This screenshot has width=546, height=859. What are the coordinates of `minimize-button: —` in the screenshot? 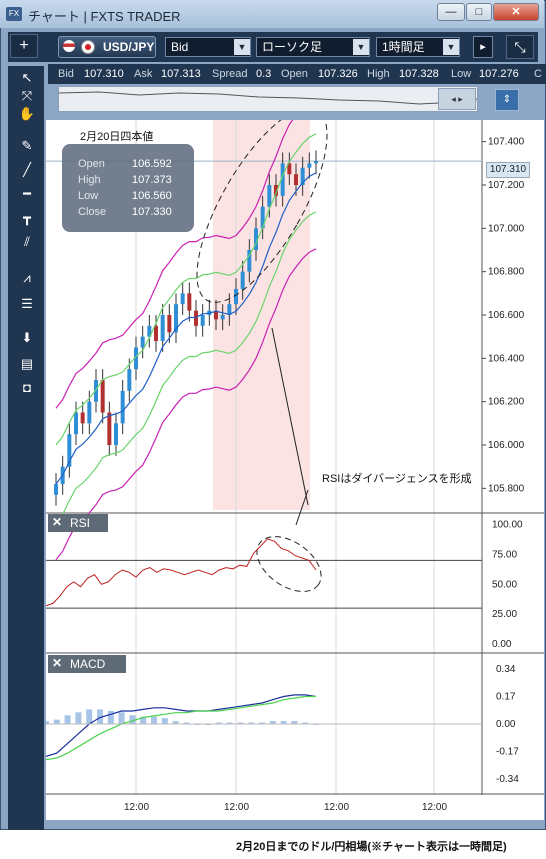 It's located at (451, 12).